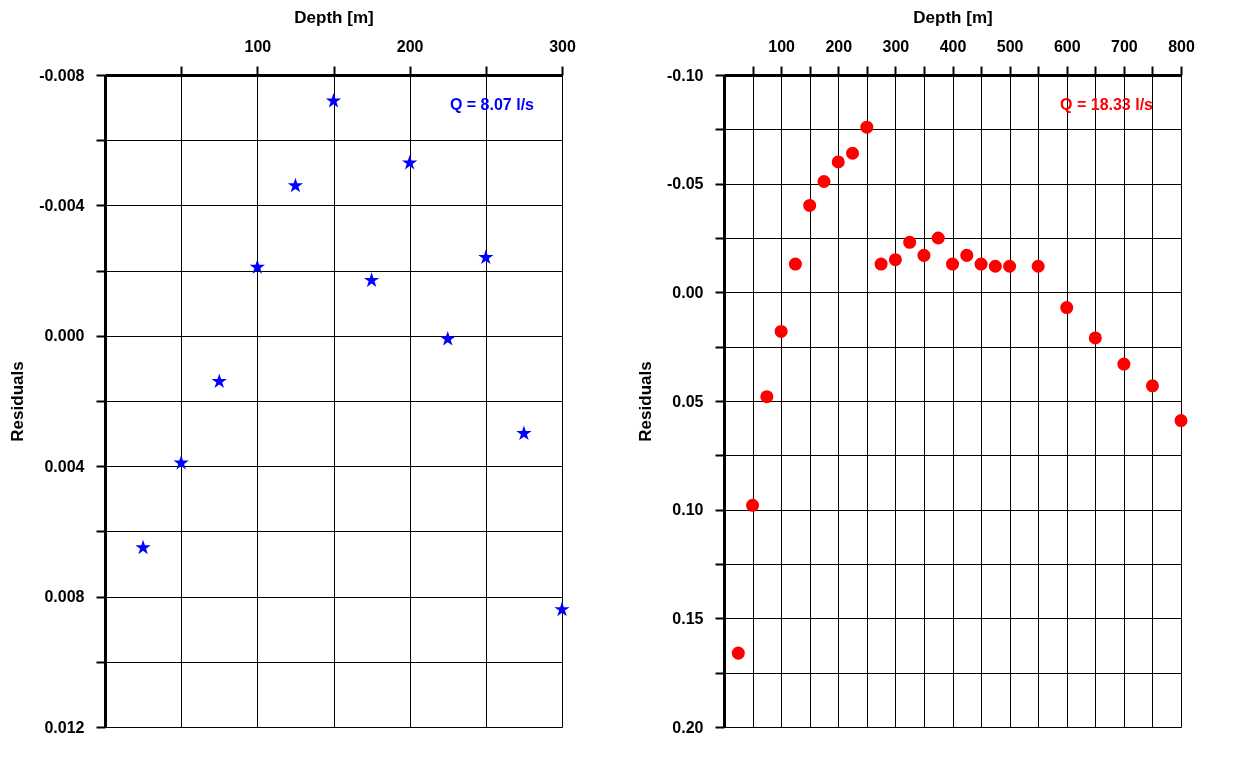  What do you see at coordinates (1124, 46) in the screenshot?
I see `x-tick-label: 700` at bounding box center [1124, 46].